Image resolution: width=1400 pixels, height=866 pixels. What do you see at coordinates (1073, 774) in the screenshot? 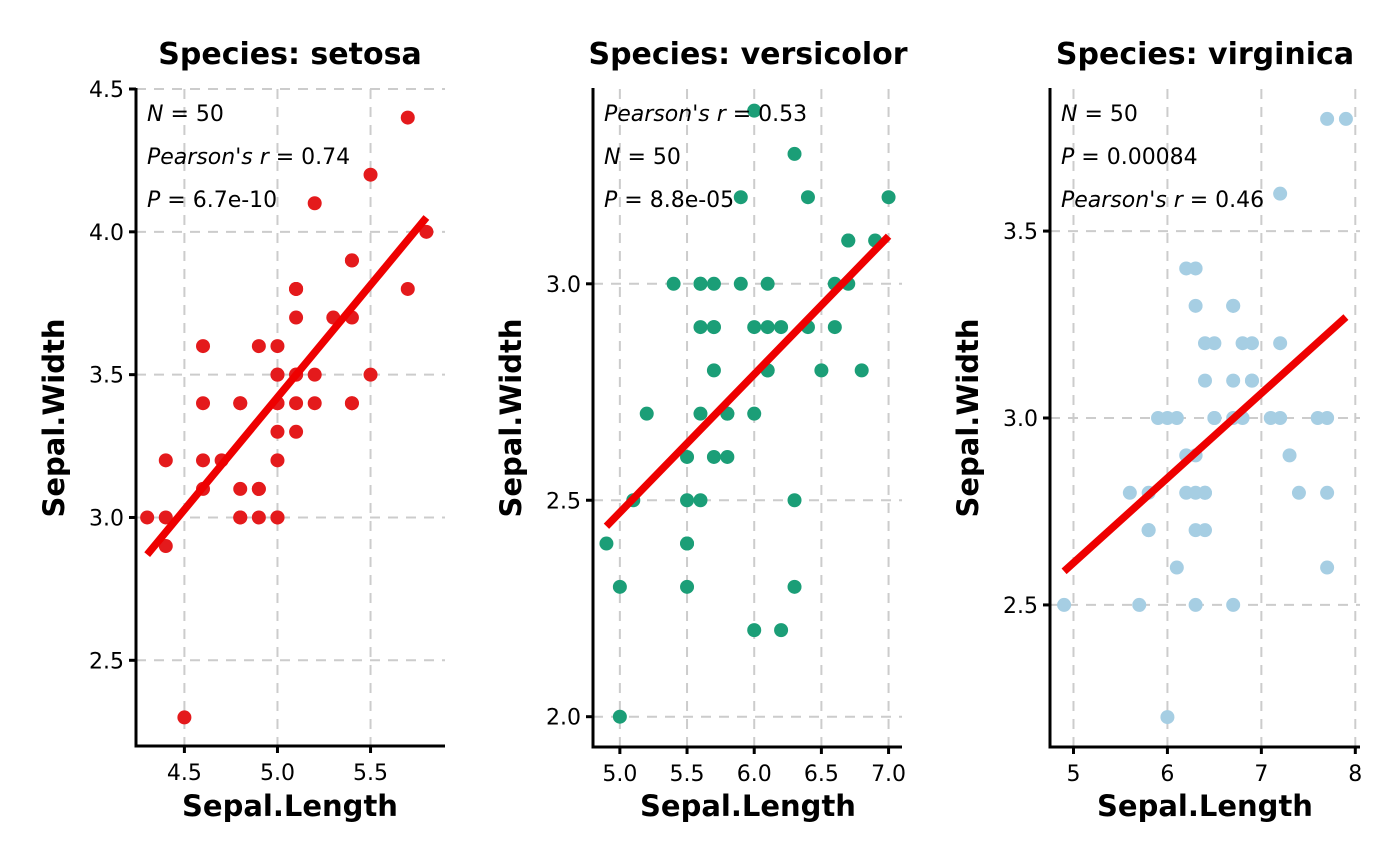
I see `x-tick-label: 5` at bounding box center [1073, 774].